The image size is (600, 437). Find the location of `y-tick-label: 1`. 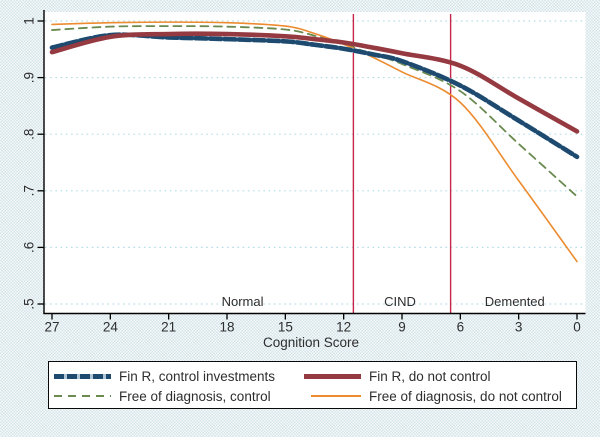

y-tick-label: 1 is located at coordinates (29, 21).